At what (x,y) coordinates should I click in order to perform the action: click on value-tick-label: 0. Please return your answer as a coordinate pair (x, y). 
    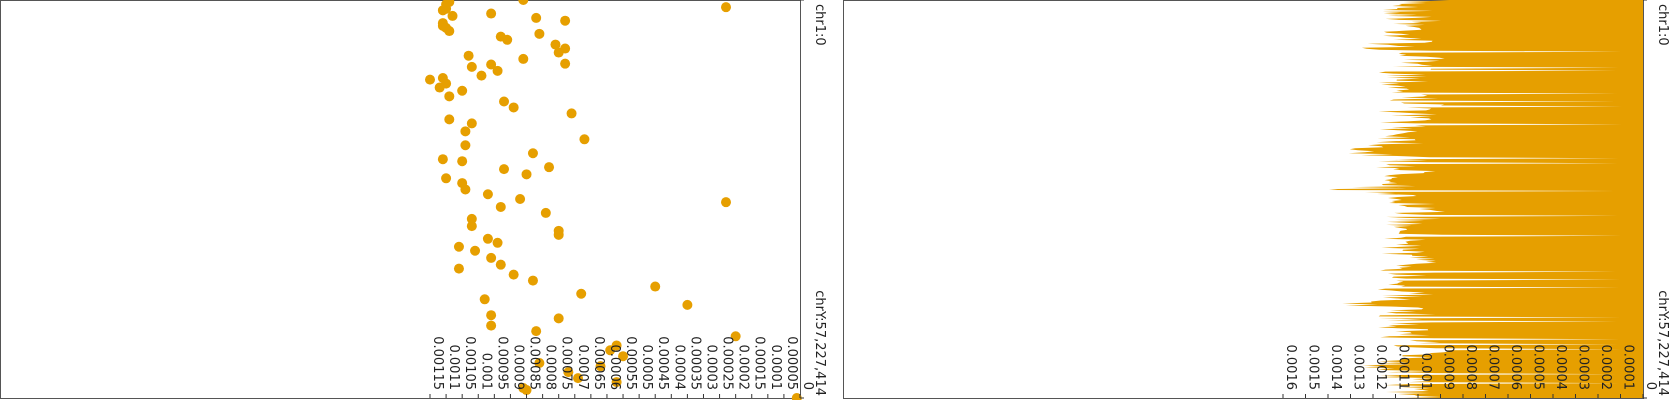
    Looking at the image, I should click on (807, 386).